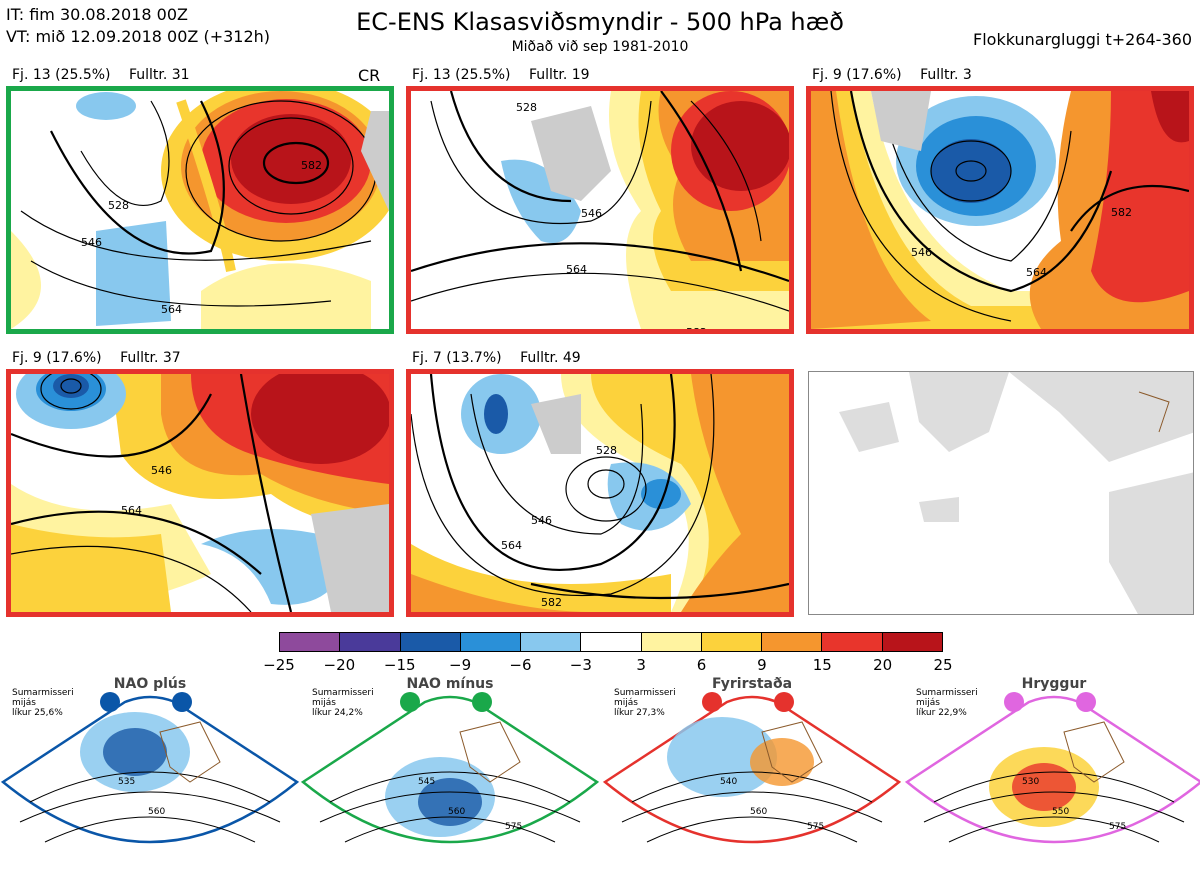  I want to click on cluster-map-1: 528 546 564 582, so click(200, 210).